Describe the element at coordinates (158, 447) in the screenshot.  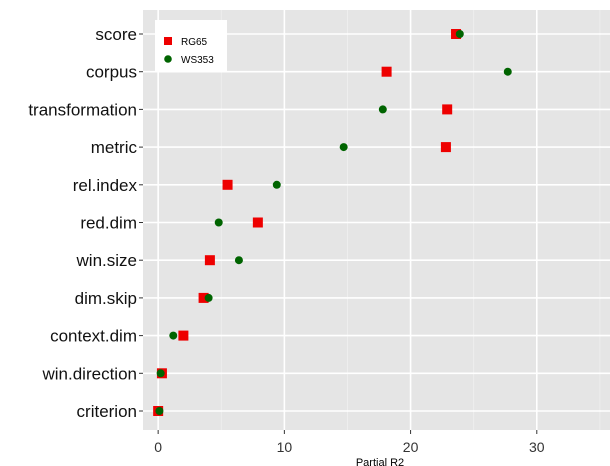
I see `x-tick-label: 0` at that location.